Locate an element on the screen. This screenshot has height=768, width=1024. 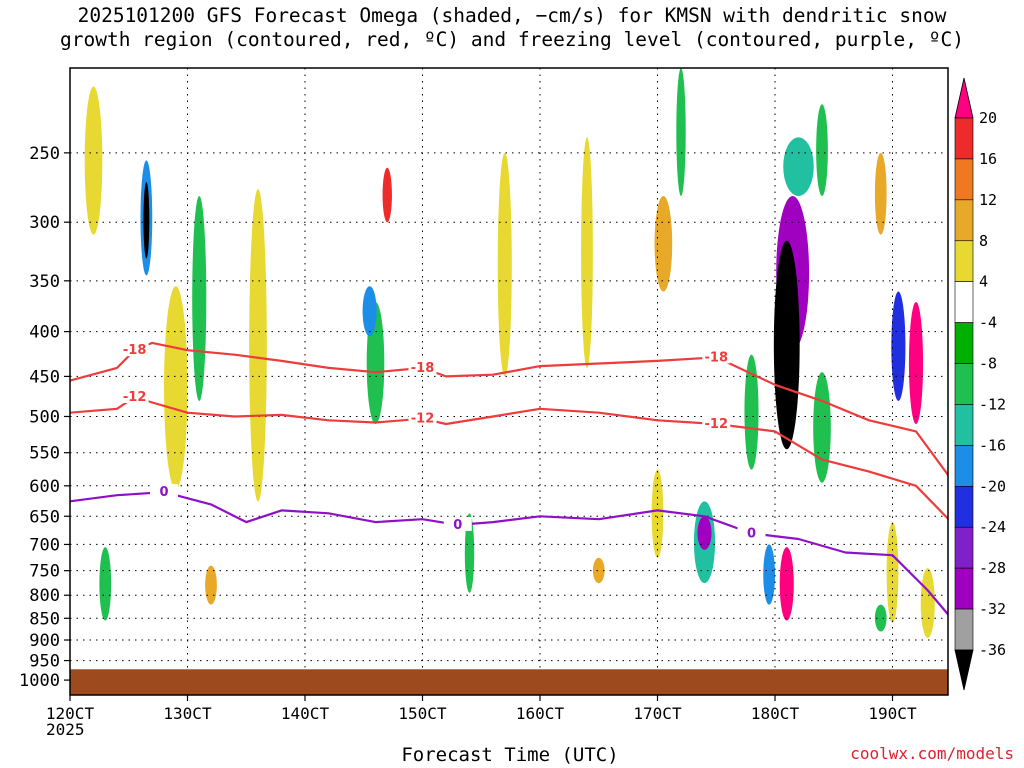
y-tick-label: 900 is located at coordinates (44, 641).